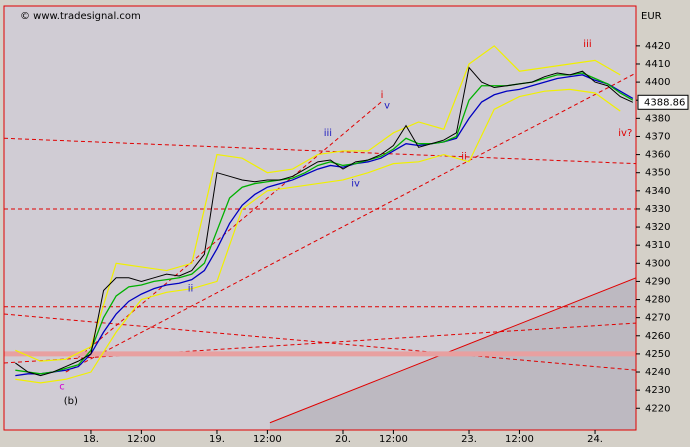 The image size is (690, 447). What do you see at coordinates (320, 151) in the screenshot?
I see `trendline` at bounding box center [320, 151].